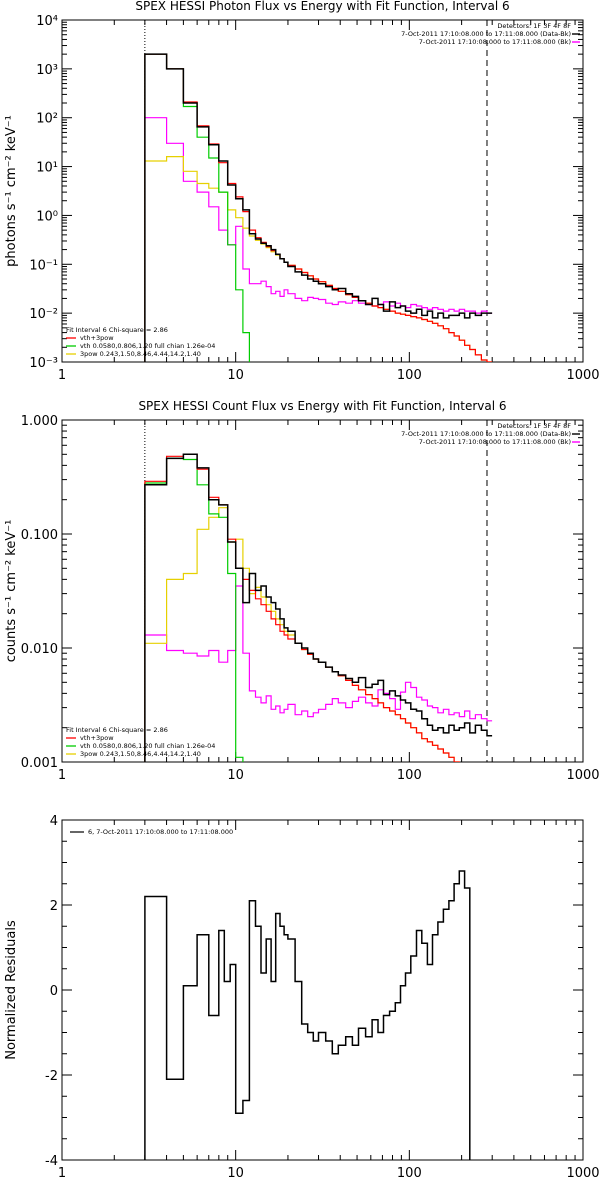 This screenshot has width=600, height=1200. What do you see at coordinates (39, 535) in the screenshot?
I see `y-tick-label: 0.100` at bounding box center [39, 535].